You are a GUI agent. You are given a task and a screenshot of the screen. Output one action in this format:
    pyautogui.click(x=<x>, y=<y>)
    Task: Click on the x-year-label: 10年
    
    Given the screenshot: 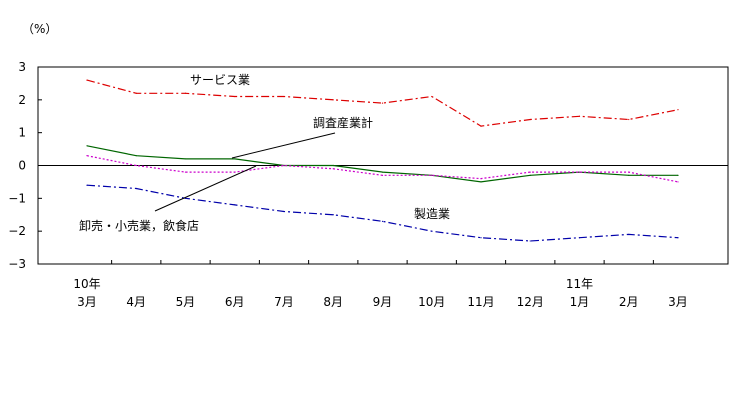 What is the action you would take?
    pyautogui.click(x=86, y=284)
    